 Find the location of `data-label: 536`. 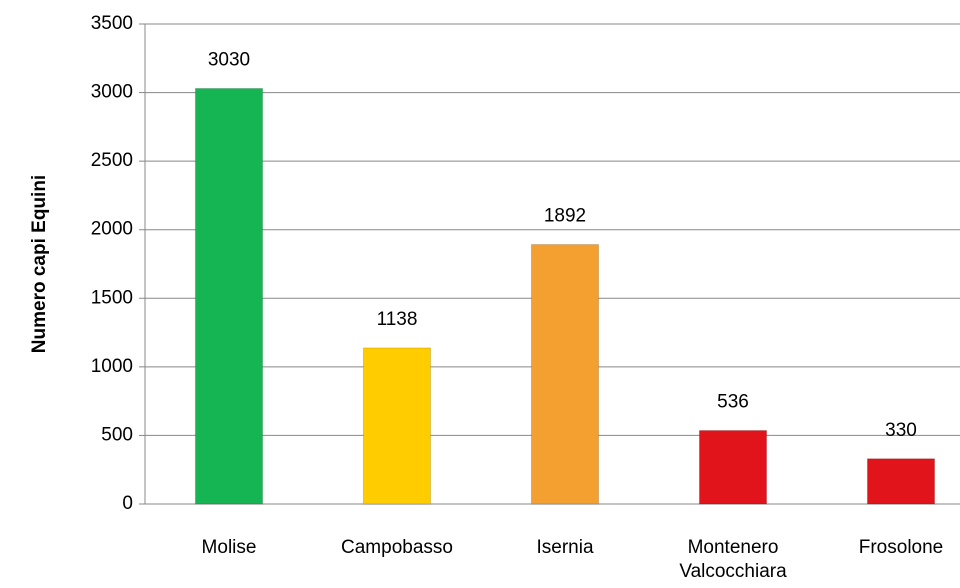

data-label: 536 is located at coordinates (733, 402).